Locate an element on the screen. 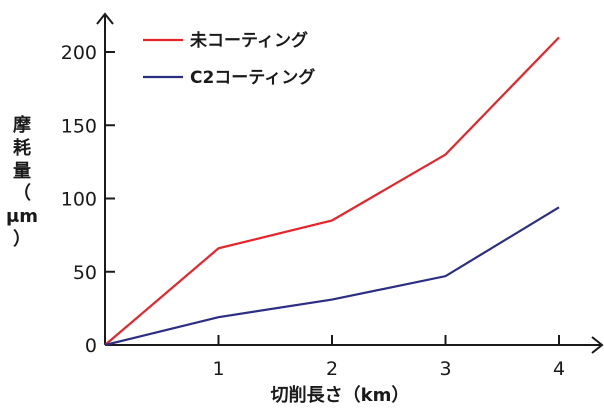 The width and height of the screenshot is (604, 410). y-axis-title-char: 量 is located at coordinates (22, 171).